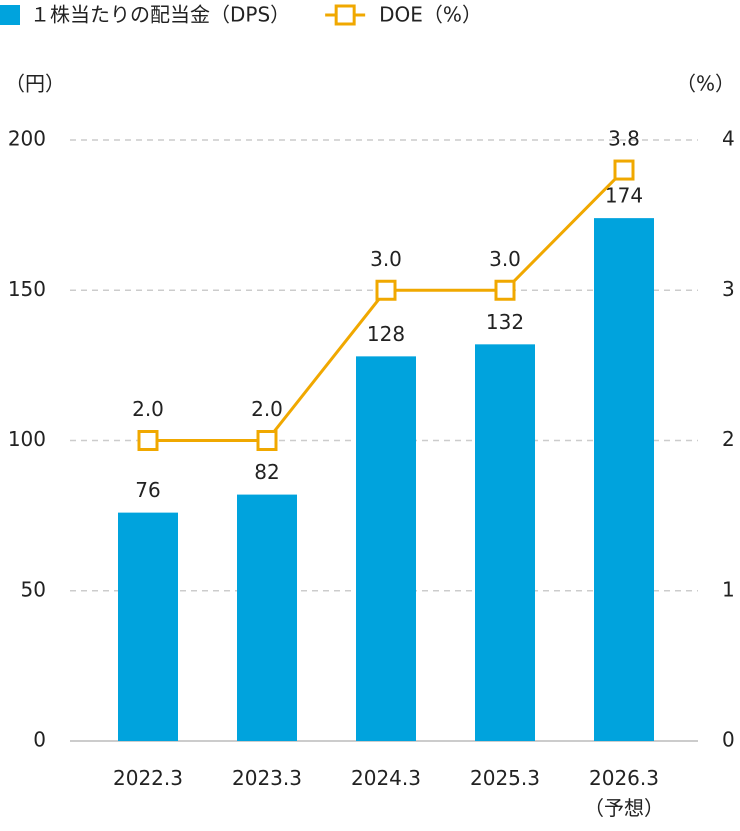  I want to click on data-label: 174, so click(624, 196).